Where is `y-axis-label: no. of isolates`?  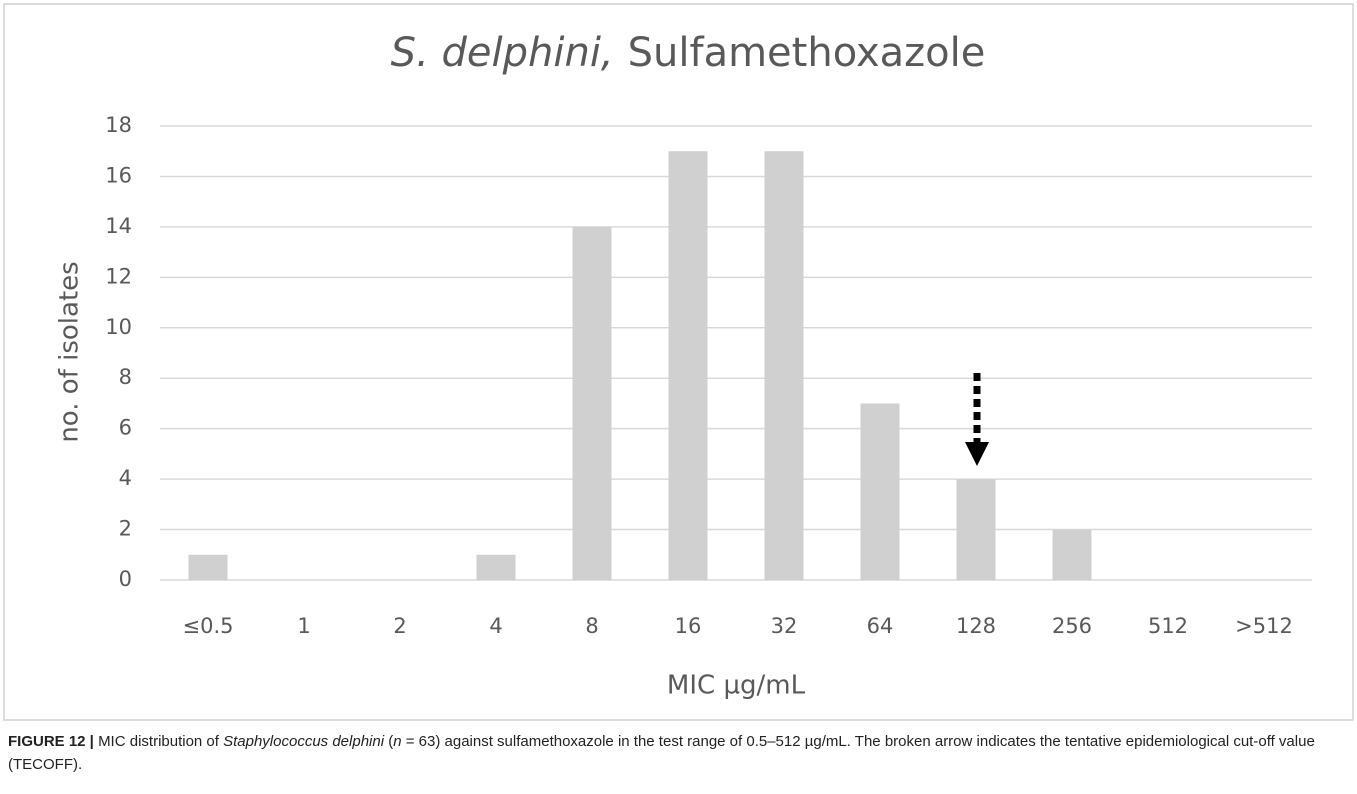 y-axis-label: no. of isolates is located at coordinates (70, 351).